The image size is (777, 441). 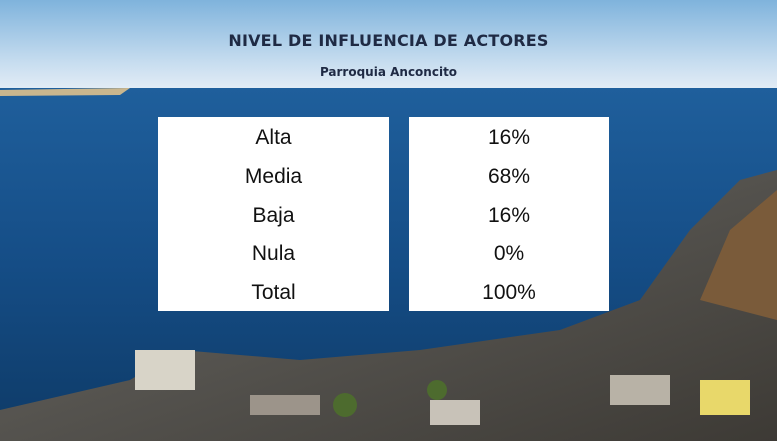 I want to click on row-label: Alta, so click(x=273, y=137).